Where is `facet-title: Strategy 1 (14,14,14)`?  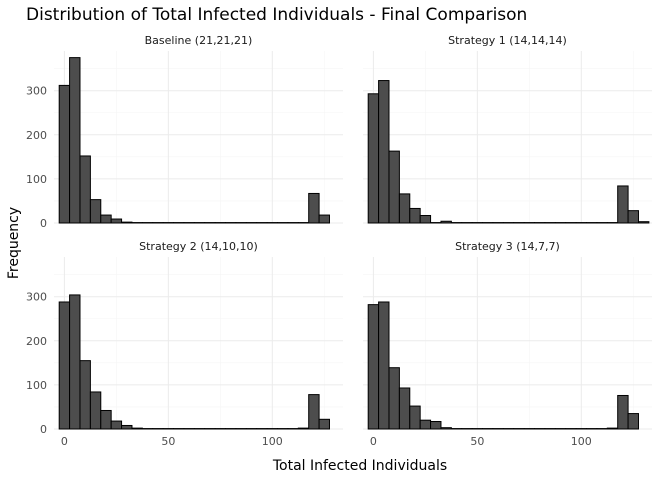
facet-title: Strategy 1 (14,14,14) is located at coordinates (507, 40).